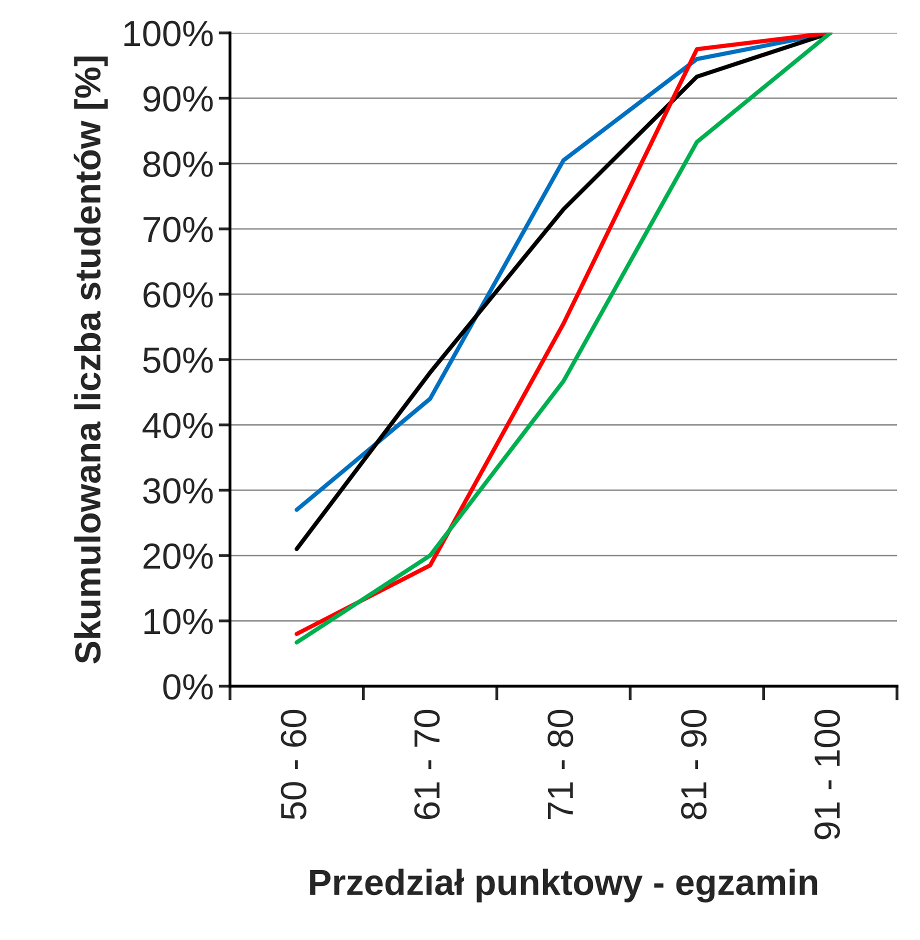 This screenshot has height=940, width=920. I want to click on x-tick-label: 91 - 100, so click(827, 775).